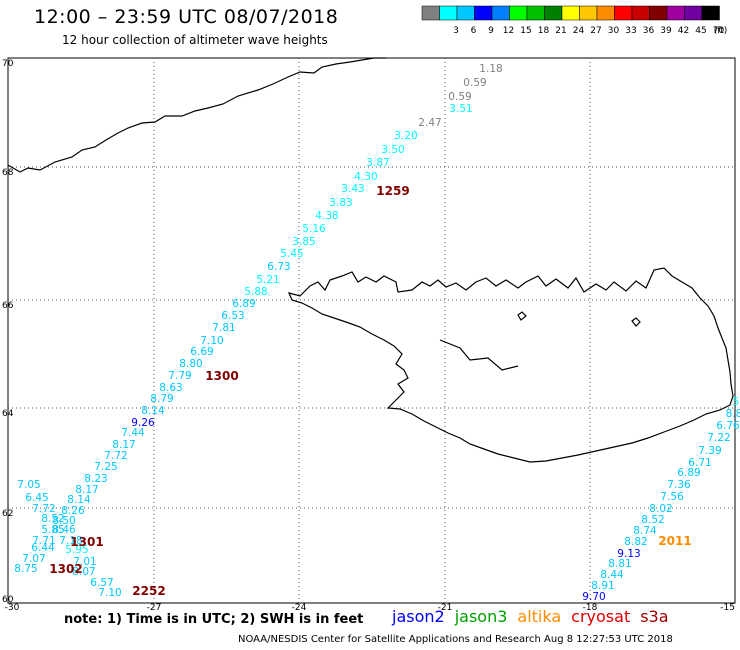 This screenshot has height=650, width=740. I want to click on swh-observation: 6.44, so click(43, 548).